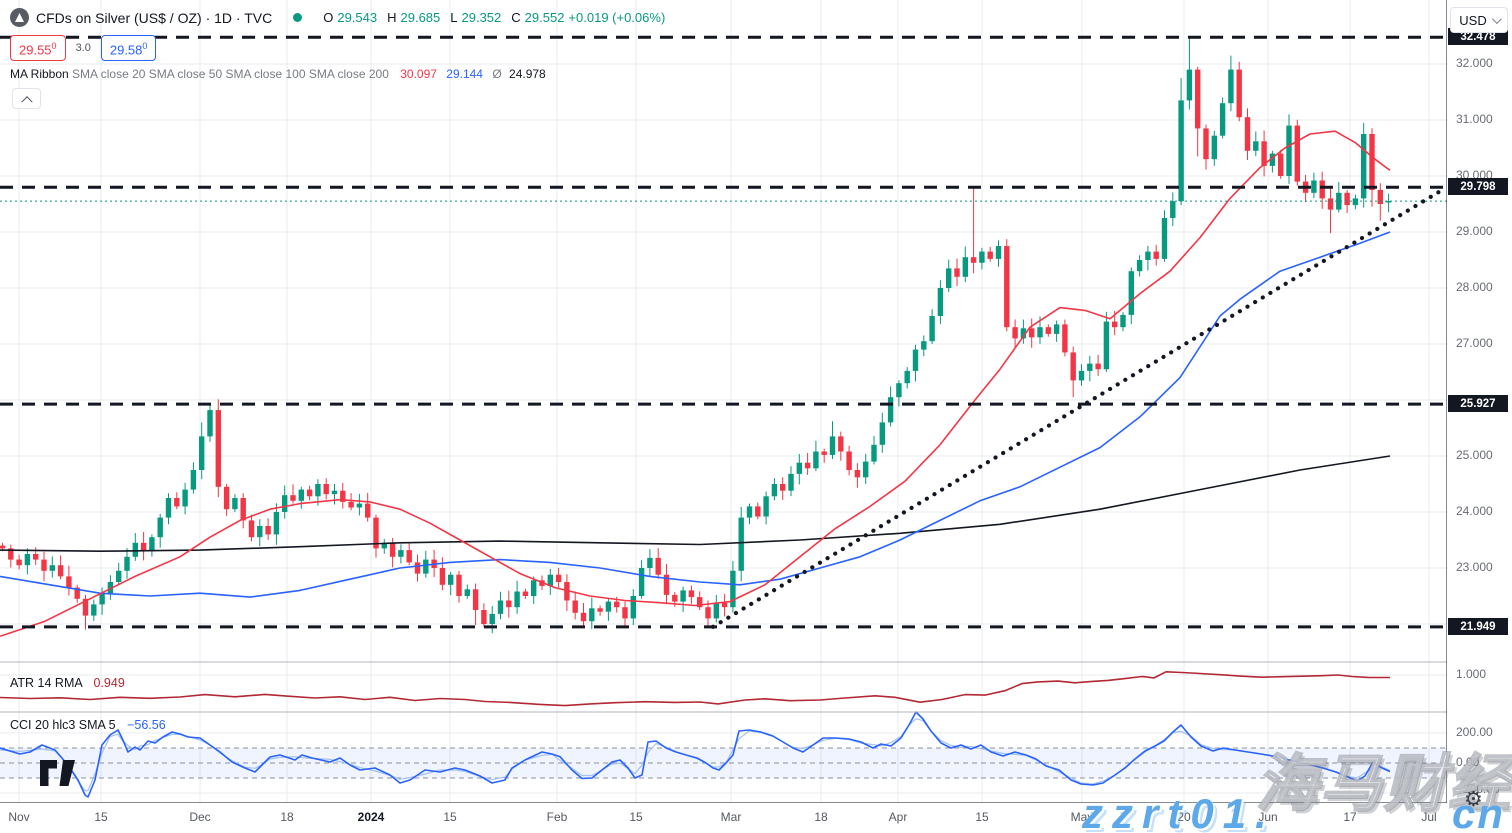  Describe the element at coordinates (497, 74) in the screenshot. I see `sma100-value: Ø` at that location.